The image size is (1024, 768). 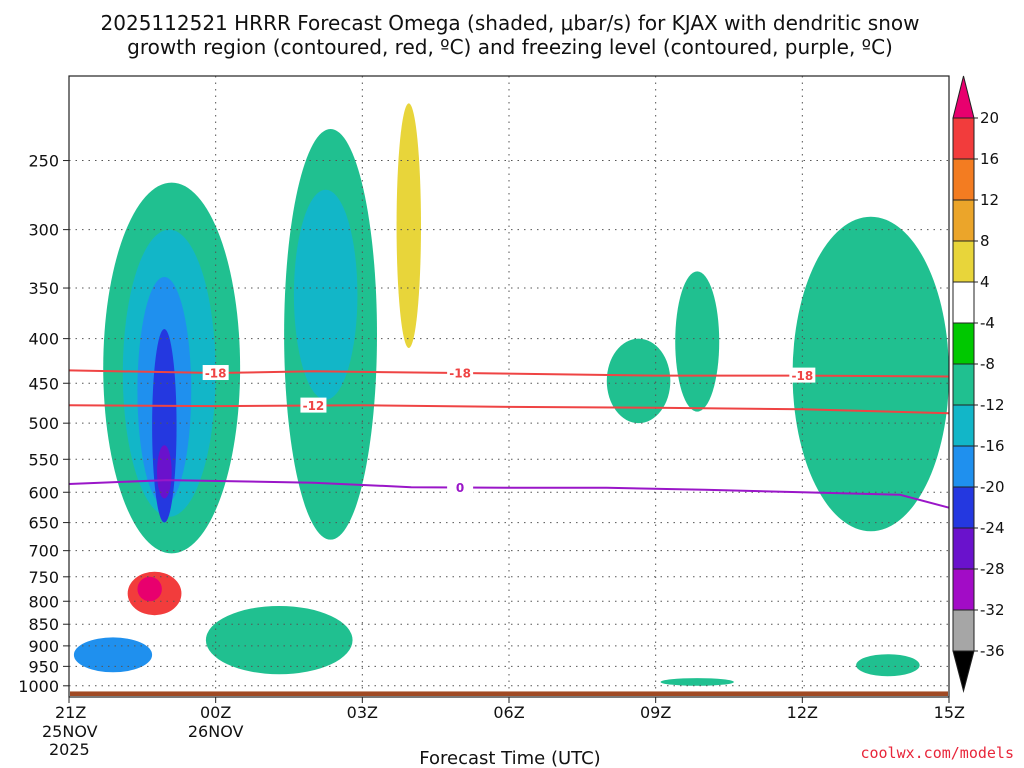 I want to click on contour-label: 0, so click(x=460, y=488).